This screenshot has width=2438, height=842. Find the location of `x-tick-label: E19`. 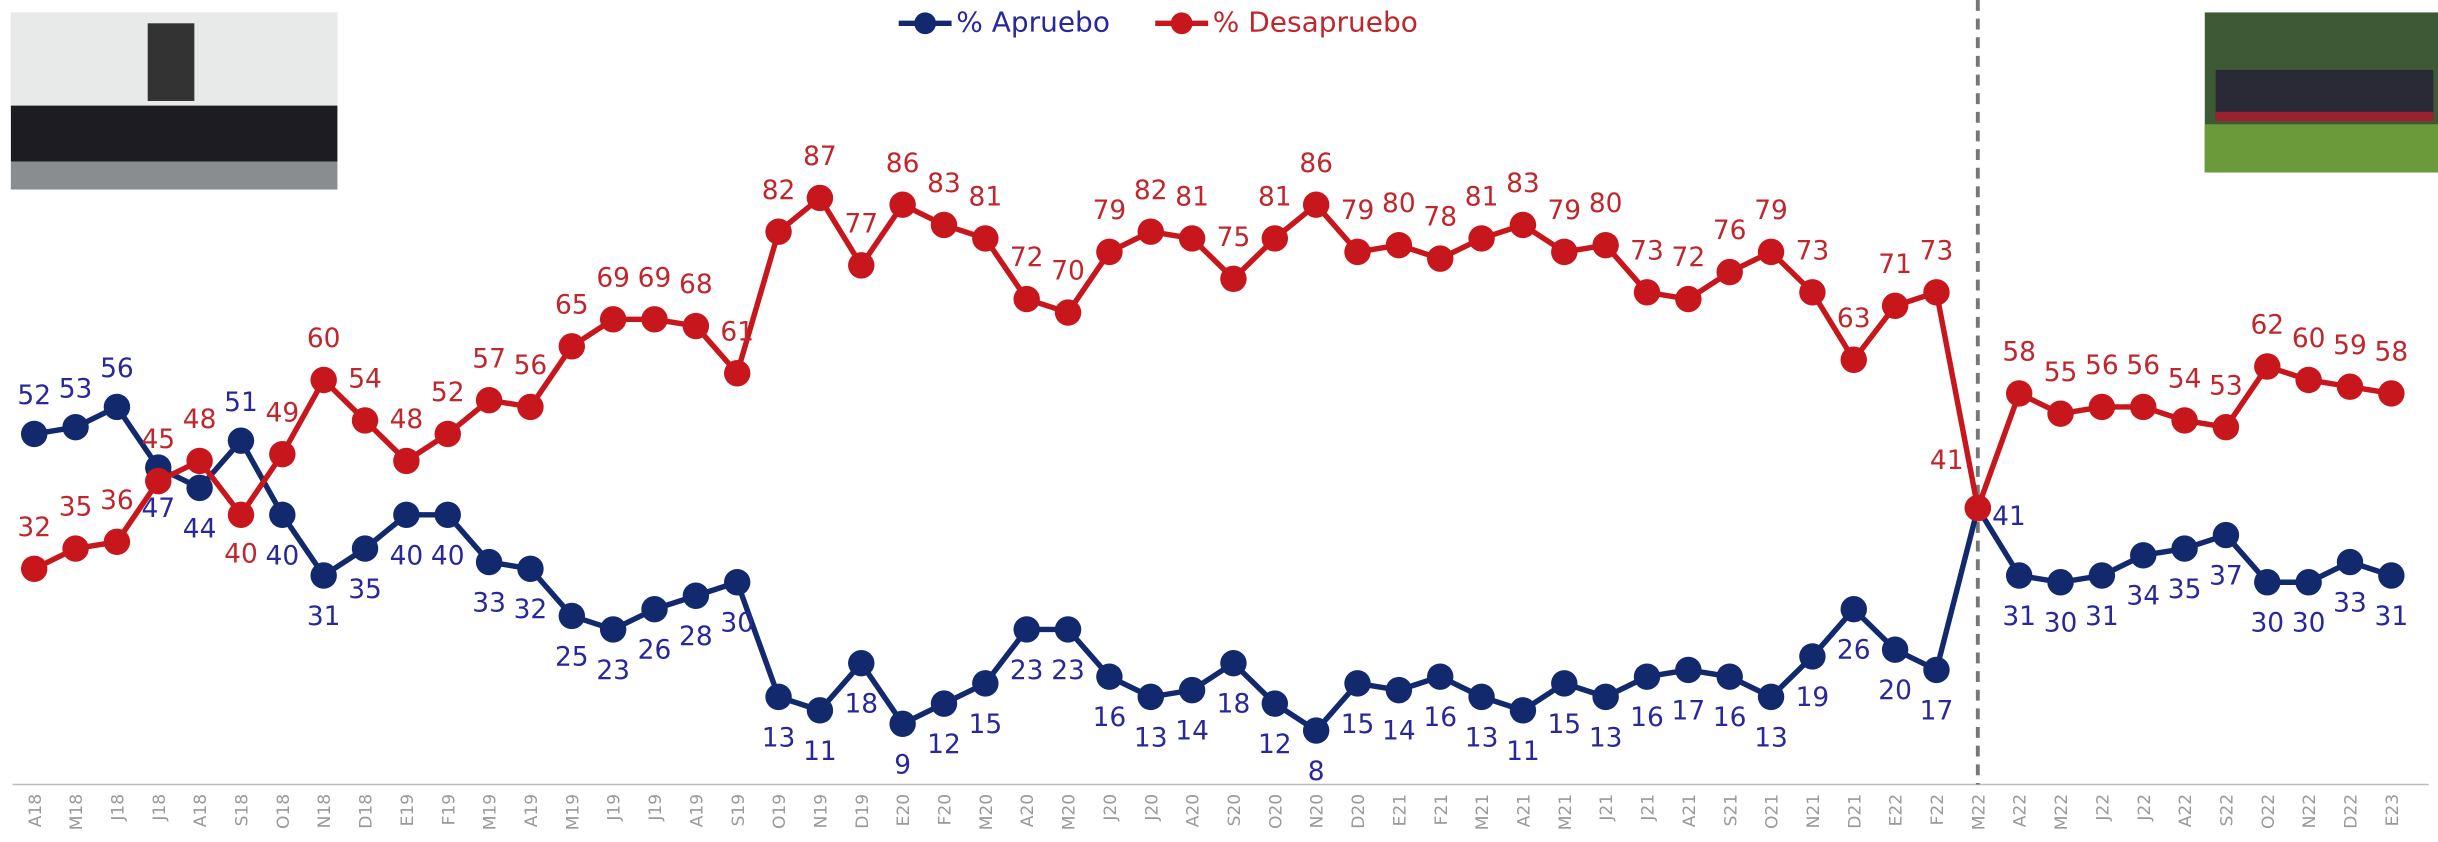

x-tick-label: E19 is located at coordinates (408, 810).